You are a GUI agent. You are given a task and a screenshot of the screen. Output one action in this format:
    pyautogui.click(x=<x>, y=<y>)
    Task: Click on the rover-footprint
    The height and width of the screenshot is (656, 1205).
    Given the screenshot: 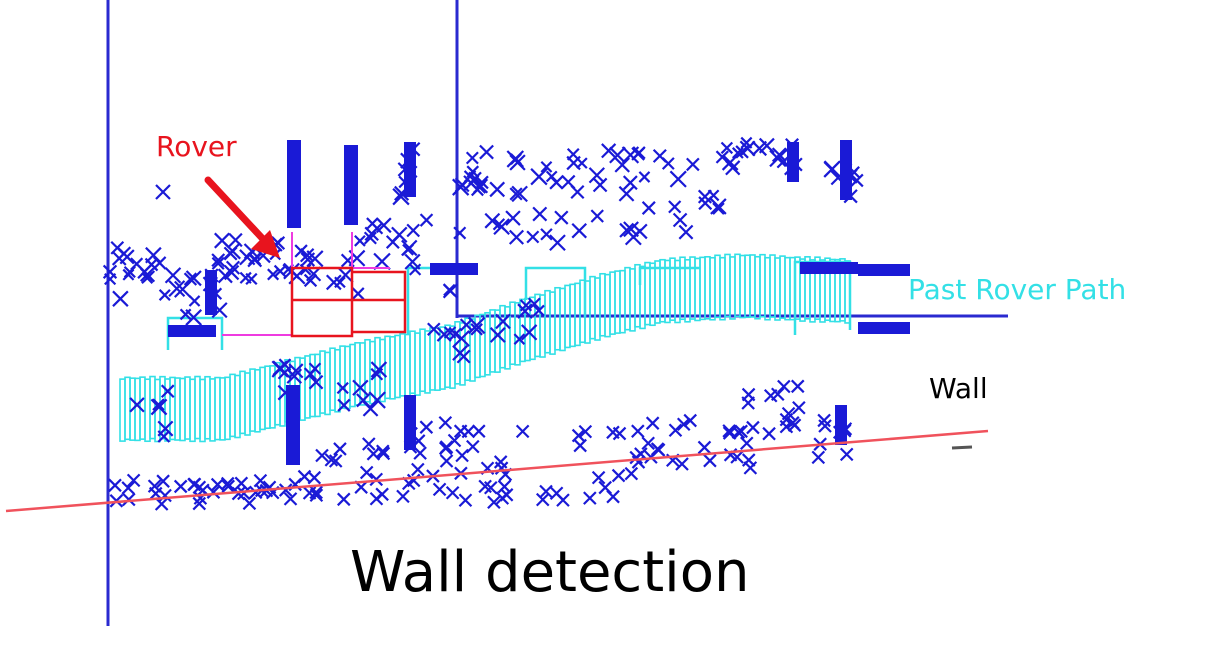 What is the action you would take?
    pyautogui.click(x=348, y=302)
    